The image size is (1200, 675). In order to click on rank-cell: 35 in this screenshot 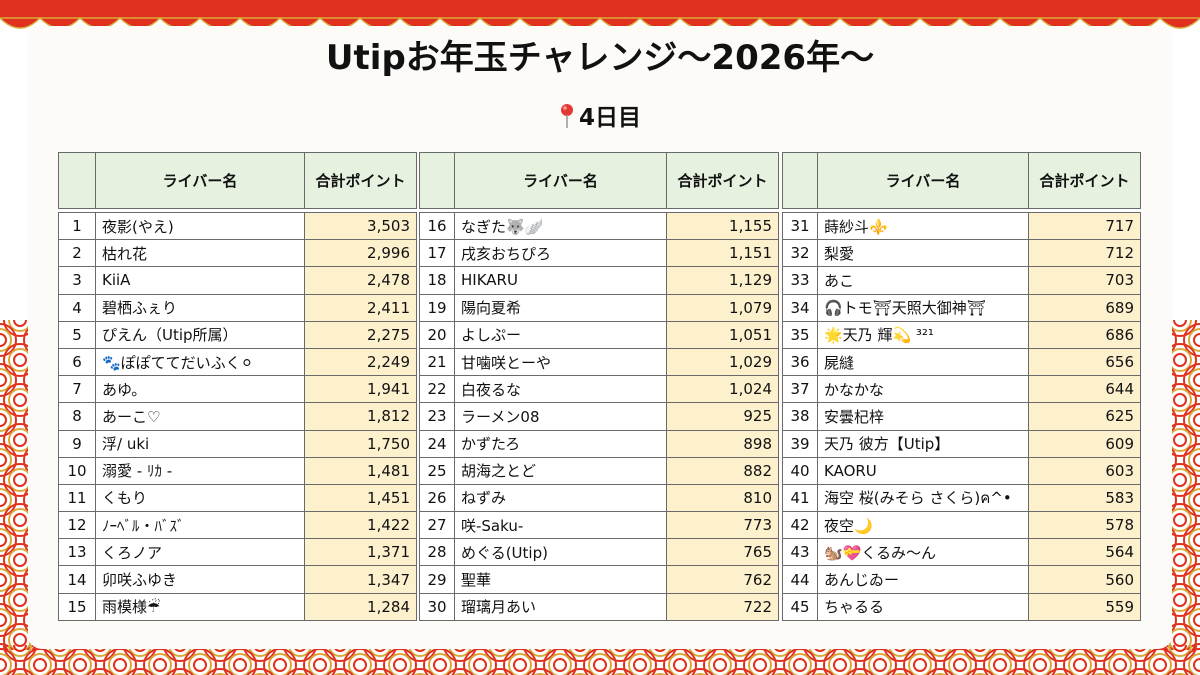, I will do `click(800, 334)`.